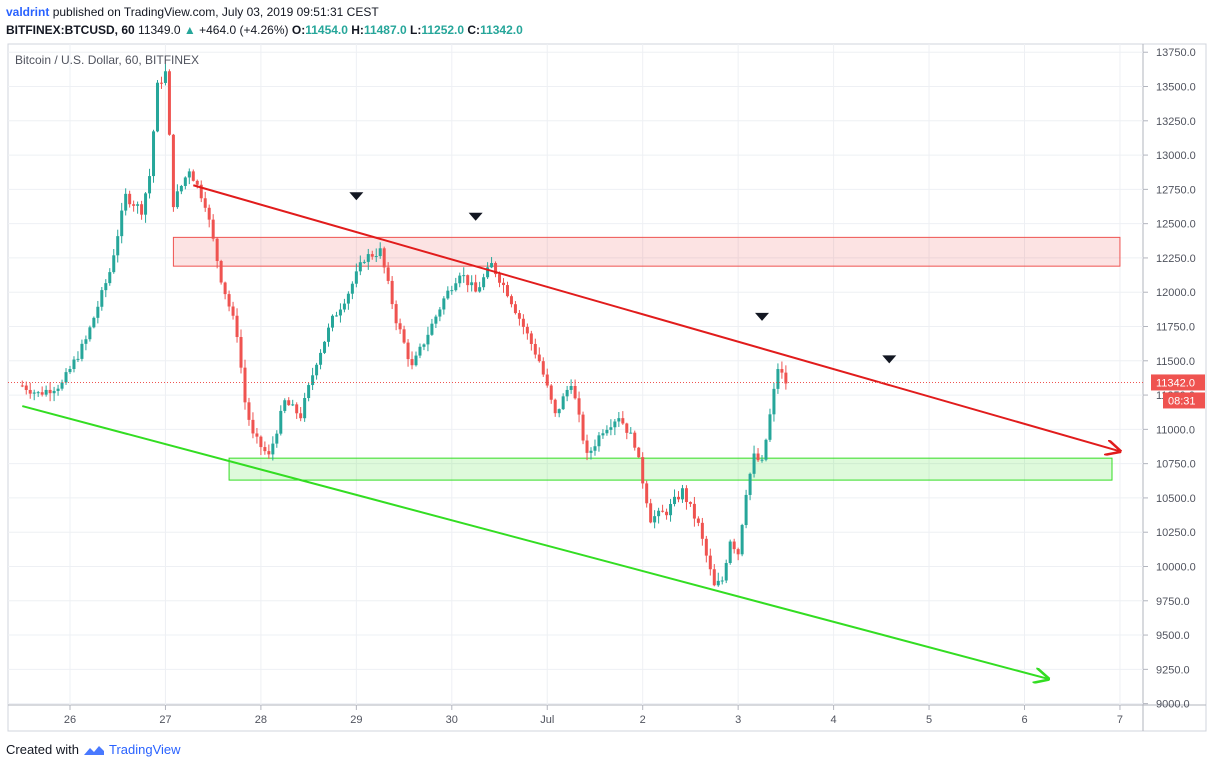 This screenshot has height=773, width=1214. Describe the element at coordinates (452, 720) in the screenshot. I see `x-tick-label: 30` at that location.